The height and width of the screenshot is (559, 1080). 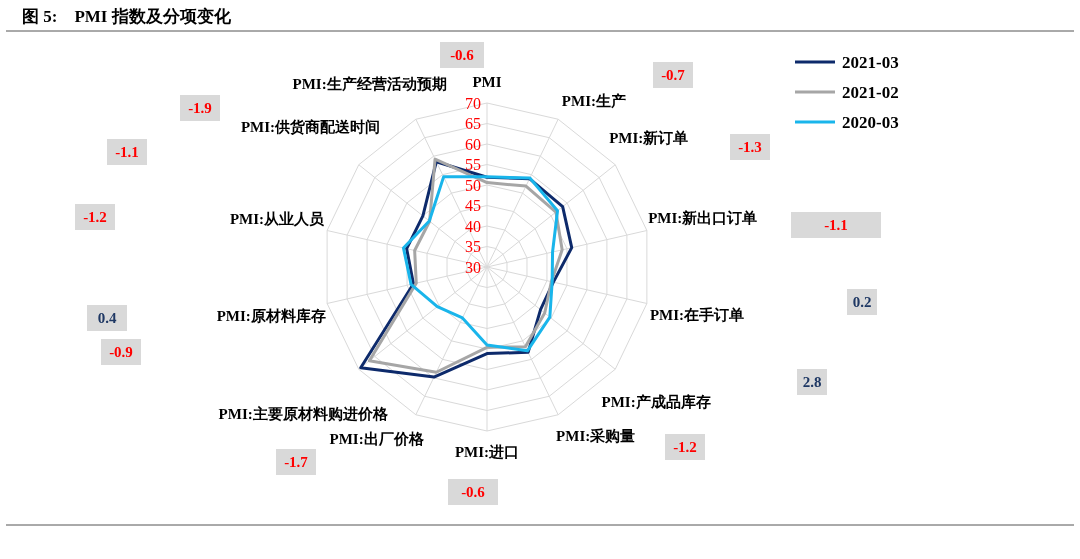 What do you see at coordinates (649, 138) in the screenshot?
I see `spoke-label: PMI:新订单` at bounding box center [649, 138].